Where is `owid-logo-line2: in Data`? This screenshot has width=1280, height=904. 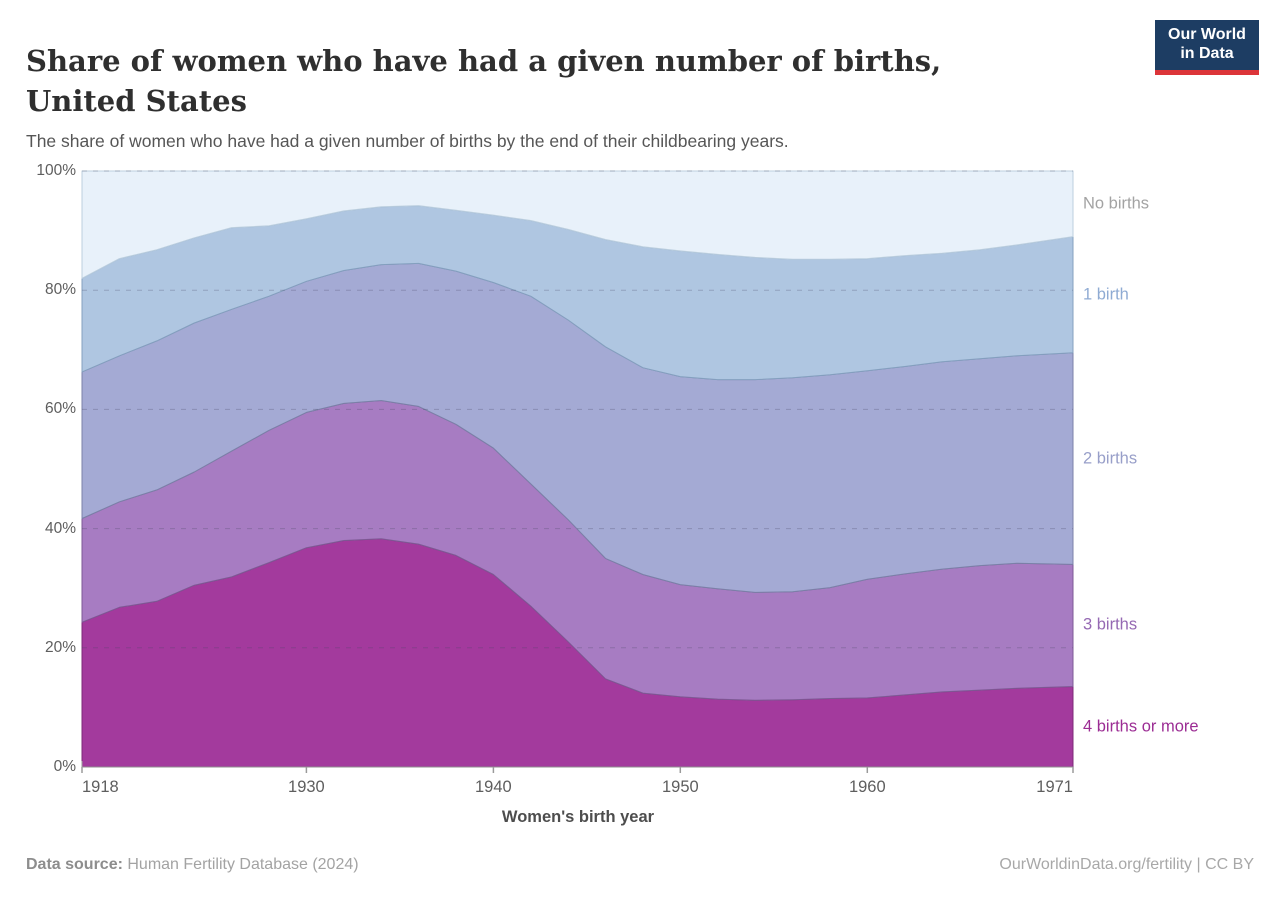
owid-logo-line2: in Data is located at coordinates (1207, 53).